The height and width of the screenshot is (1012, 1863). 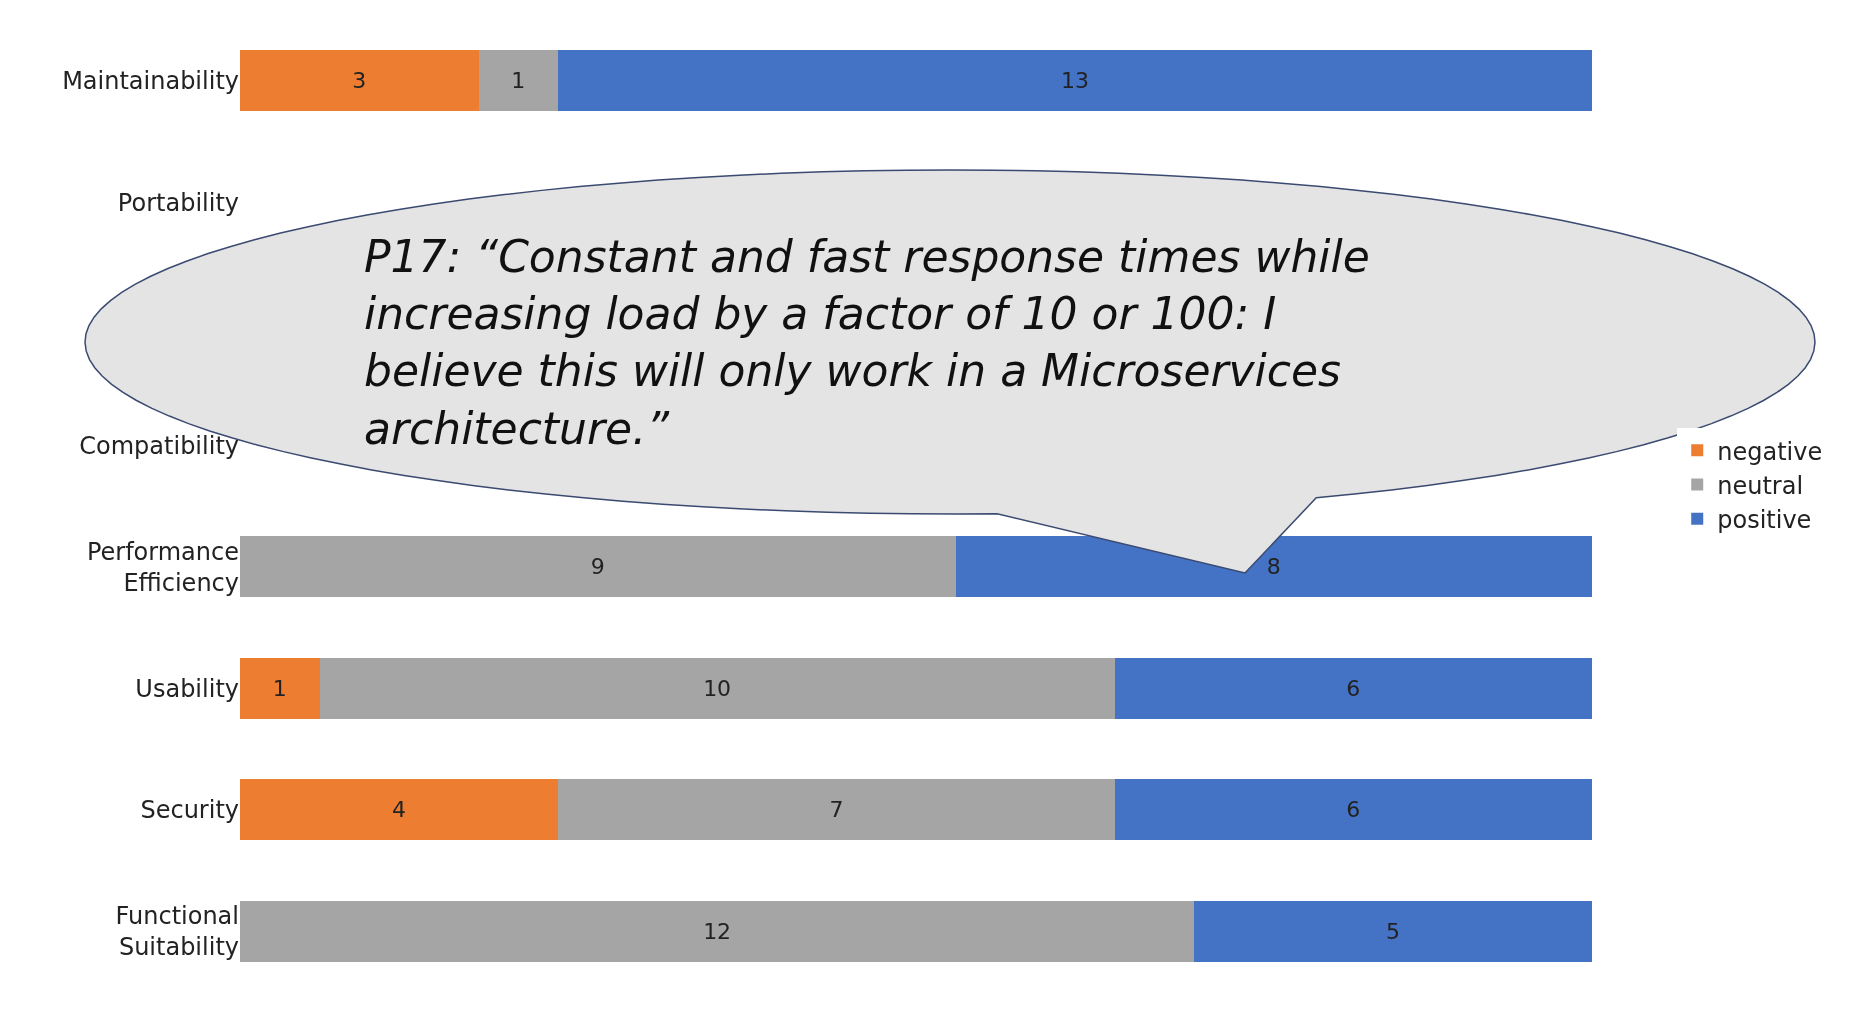 I want to click on legend-label: negative, so click(x=1770, y=451).